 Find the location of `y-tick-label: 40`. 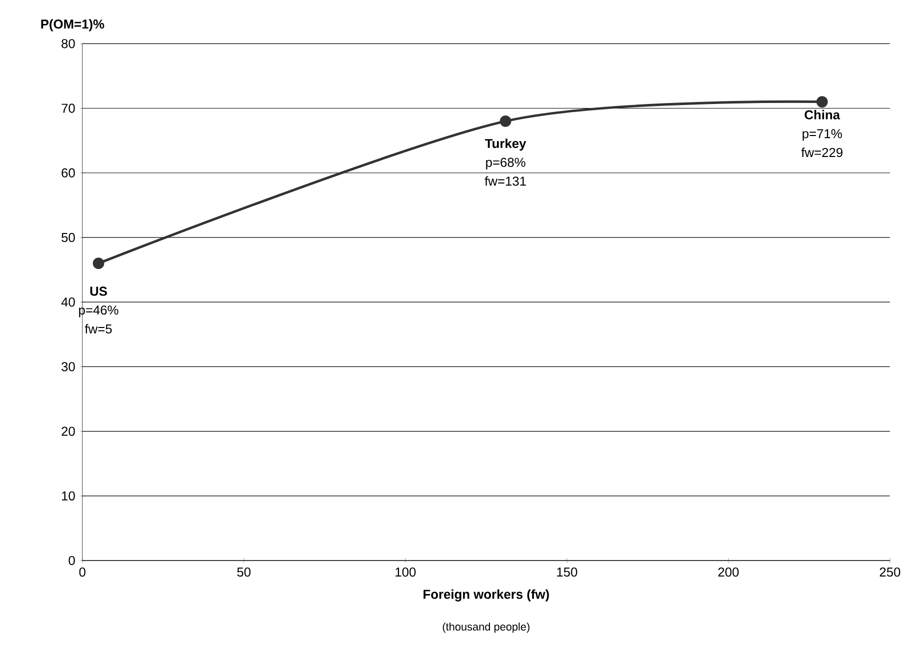

y-tick-label: 40 is located at coordinates (68, 302).